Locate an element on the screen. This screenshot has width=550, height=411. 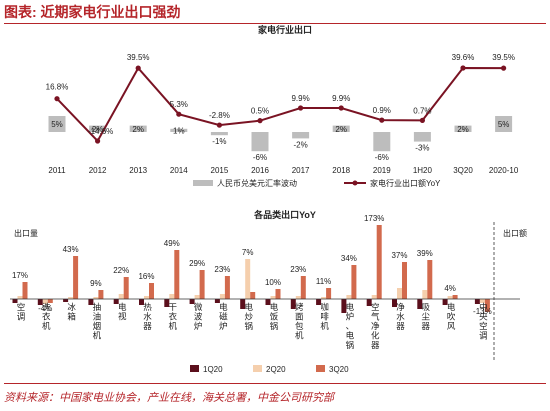
bar-1Q20-烤面包机 is located at coordinates (293, 304).